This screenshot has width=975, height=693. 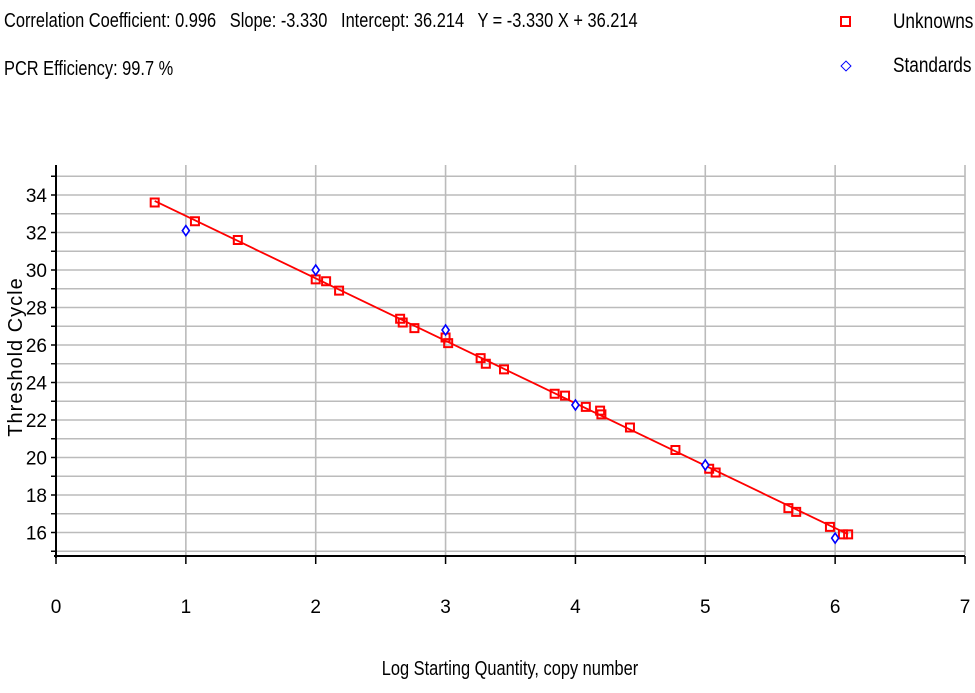 What do you see at coordinates (36, 421) in the screenshot?
I see `y-tick-label: 22` at bounding box center [36, 421].